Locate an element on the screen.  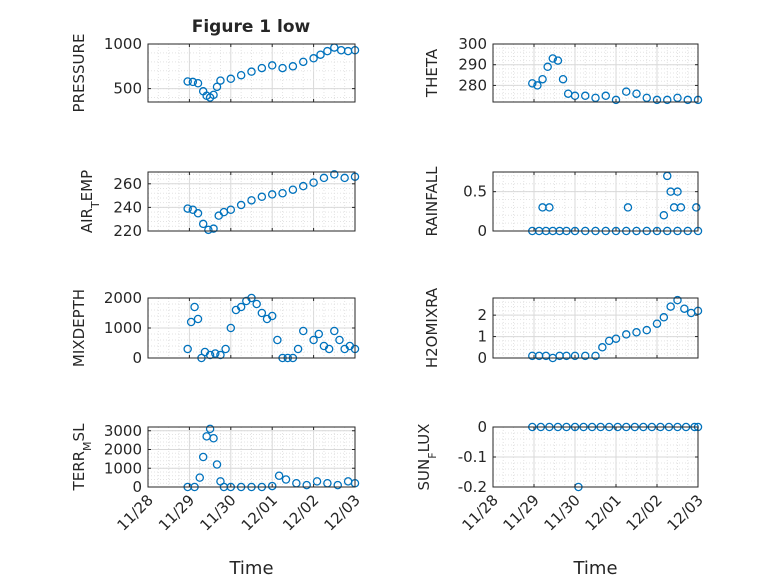
y-tick-label: 2000 is located at coordinates (123, 298).